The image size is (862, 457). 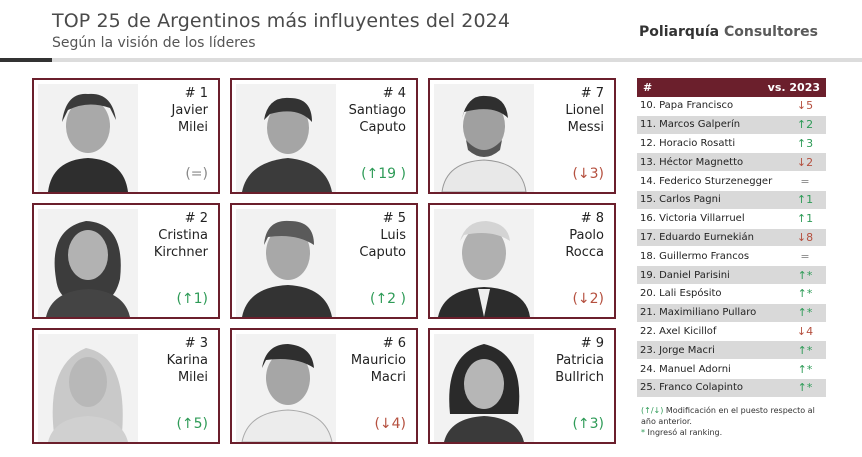 What do you see at coordinates (770, 32) in the screenshot?
I see `brand-sub: Consultores` at bounding box center [770, 32].